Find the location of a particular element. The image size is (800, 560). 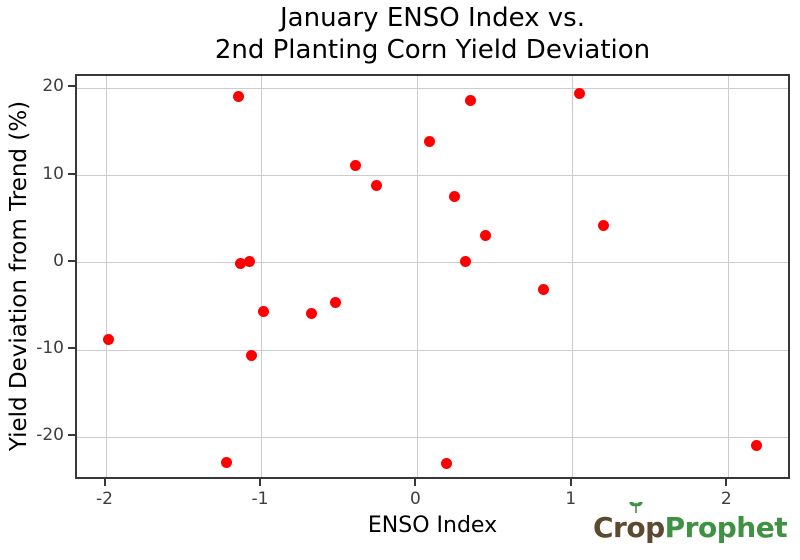

y-tick-label: 0 is located at coordinates (58, 260).